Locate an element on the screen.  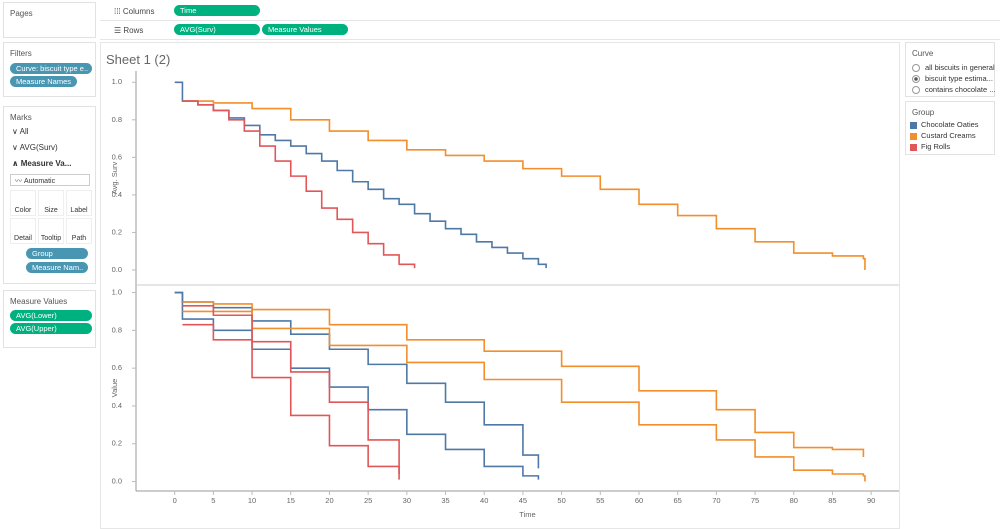
measure-pill: AVG(Lower) is located at coordinates (51, 315).